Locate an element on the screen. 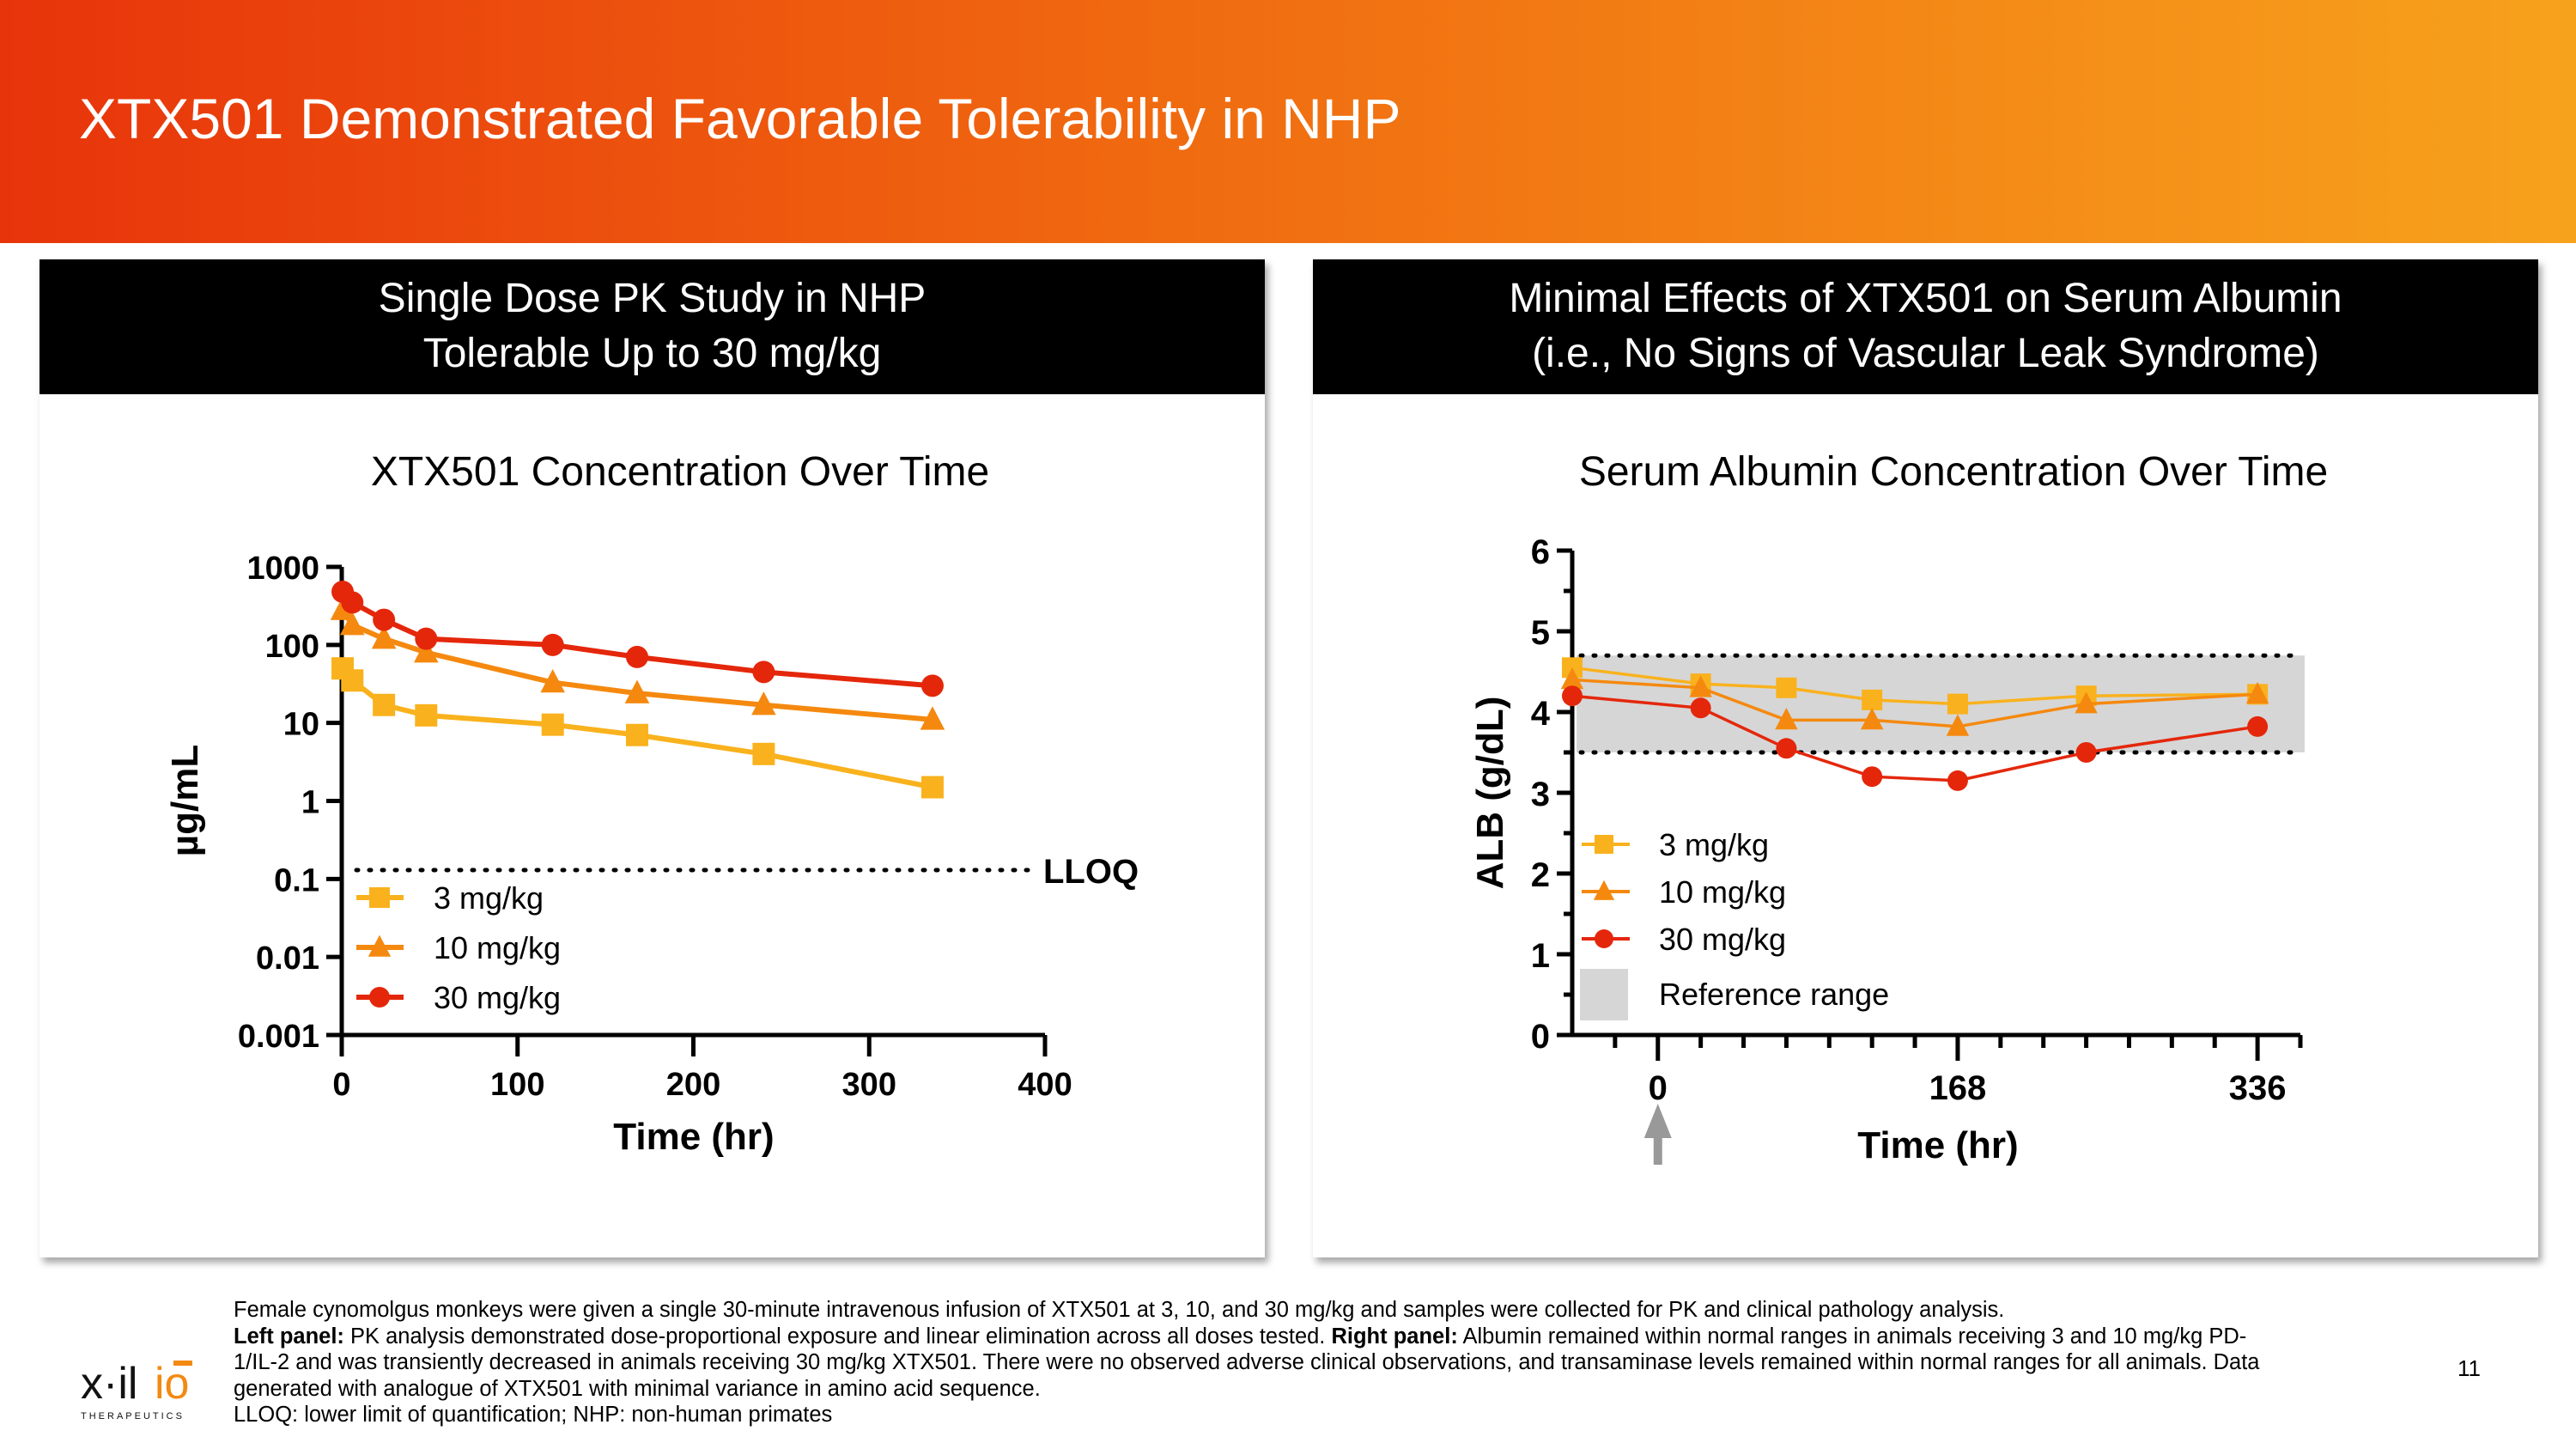 The width and height of the screenshot is (2576, 1449). right-panel-label: Right panel: is located at coordinates (1394, 1336).